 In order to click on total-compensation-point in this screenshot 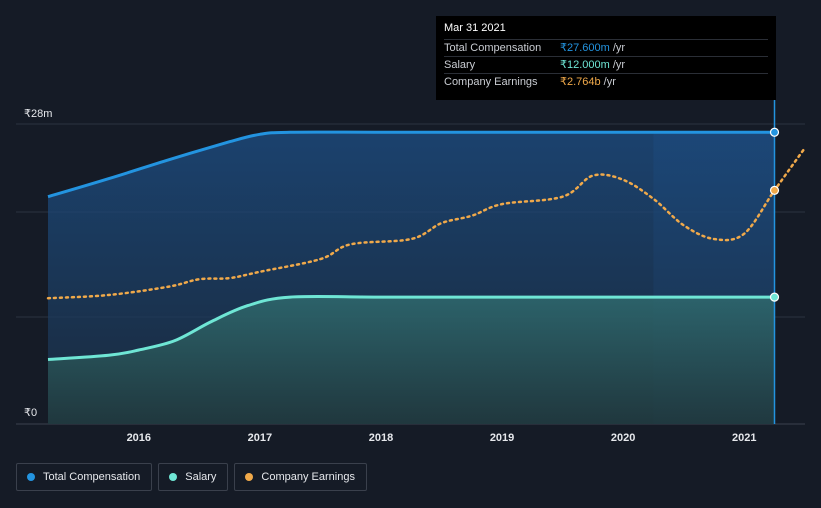, I will do `click(774, 132)`.